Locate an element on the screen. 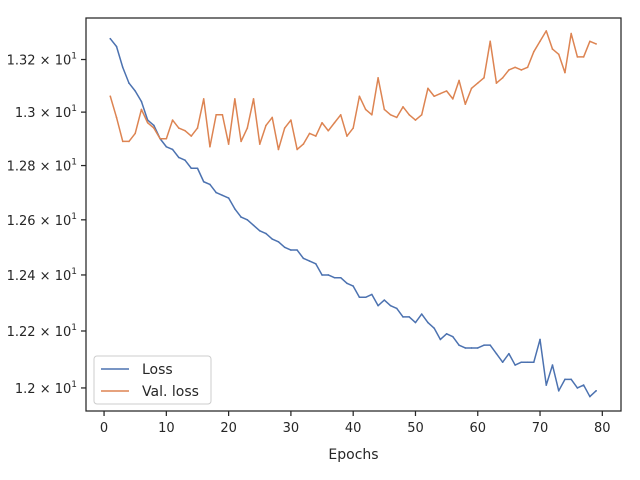 This screenshot has width=640, height=480. y-tick-label: 1.32 × 10¹ is located at coordinates (42, 60).